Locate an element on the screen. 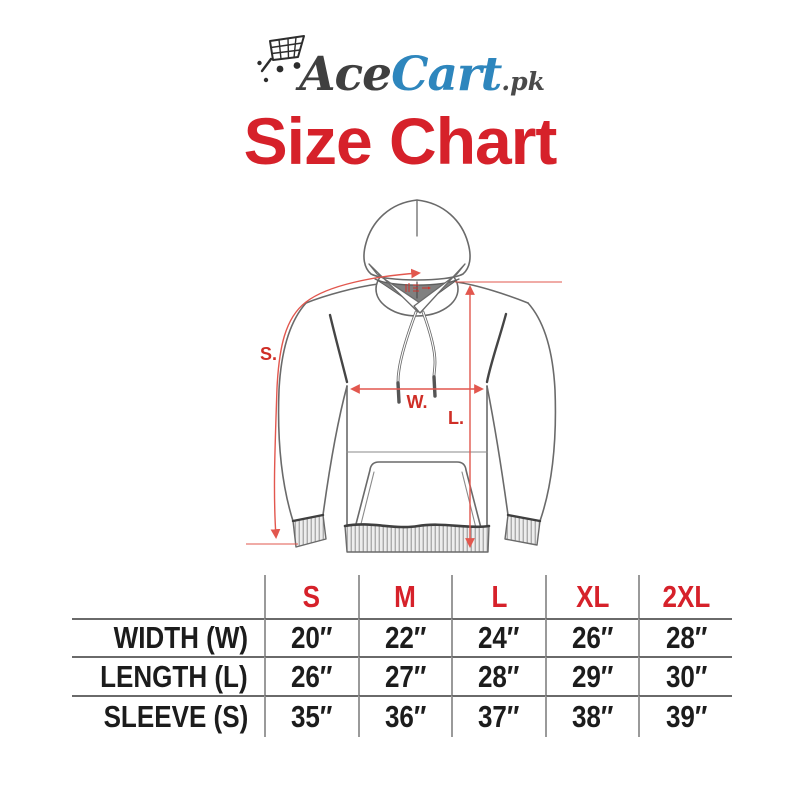 This screenshot has height=800, width=800. sleeve-value-2xl: 39″ is located at coordinates (685, 716).